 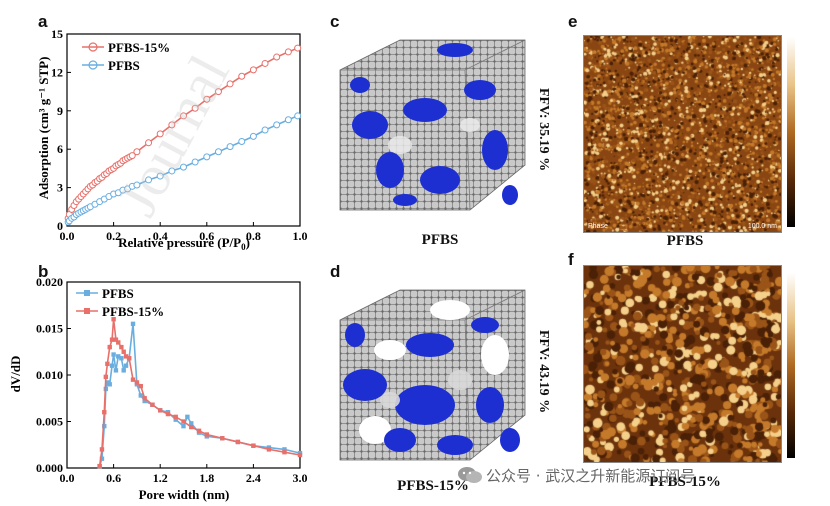 I want to click on afm-phase-label: Phase, so click(x=598, y=226).